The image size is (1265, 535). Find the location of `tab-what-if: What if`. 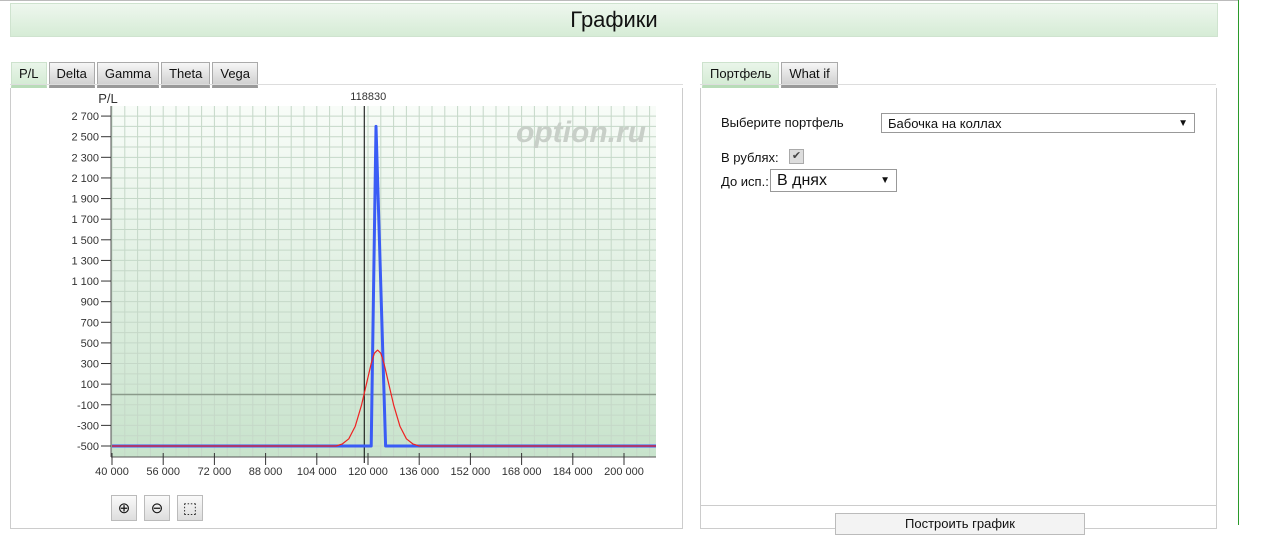

tab-what-if: What if is located at coordinates (809, 75).